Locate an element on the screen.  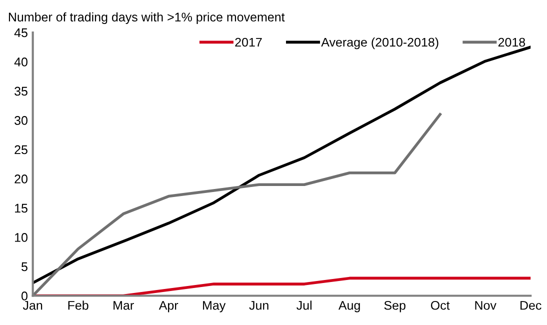
y-tick-label: 10 is located at coordinates (21, 237).